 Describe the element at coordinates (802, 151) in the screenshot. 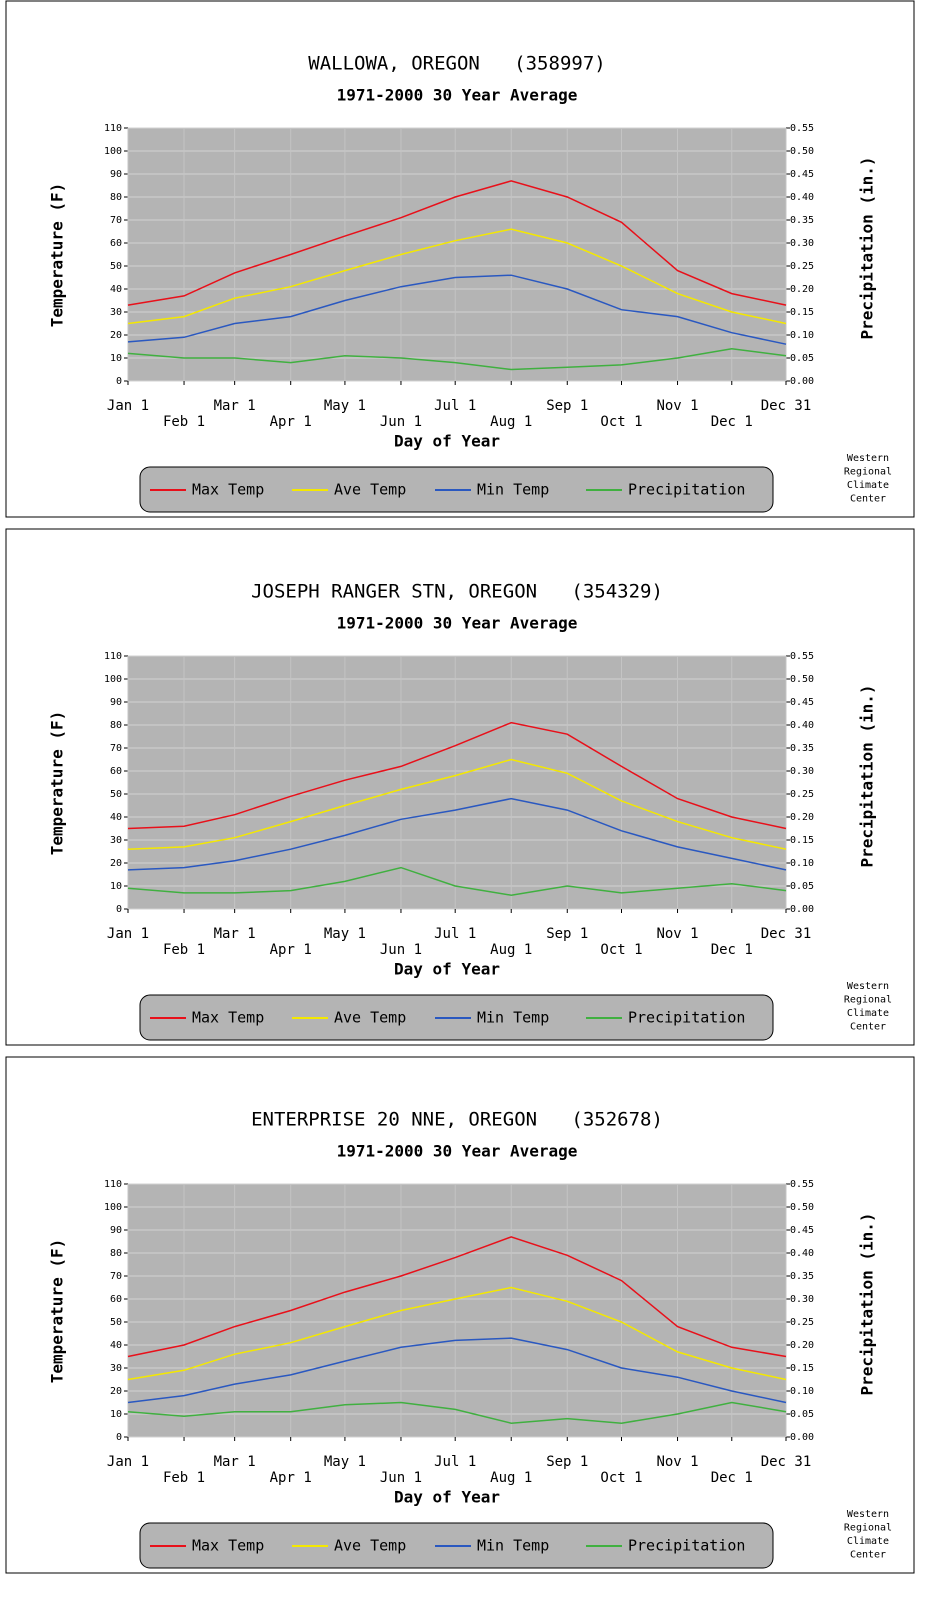

I see `y2-tick-label: 0.50` at that location.